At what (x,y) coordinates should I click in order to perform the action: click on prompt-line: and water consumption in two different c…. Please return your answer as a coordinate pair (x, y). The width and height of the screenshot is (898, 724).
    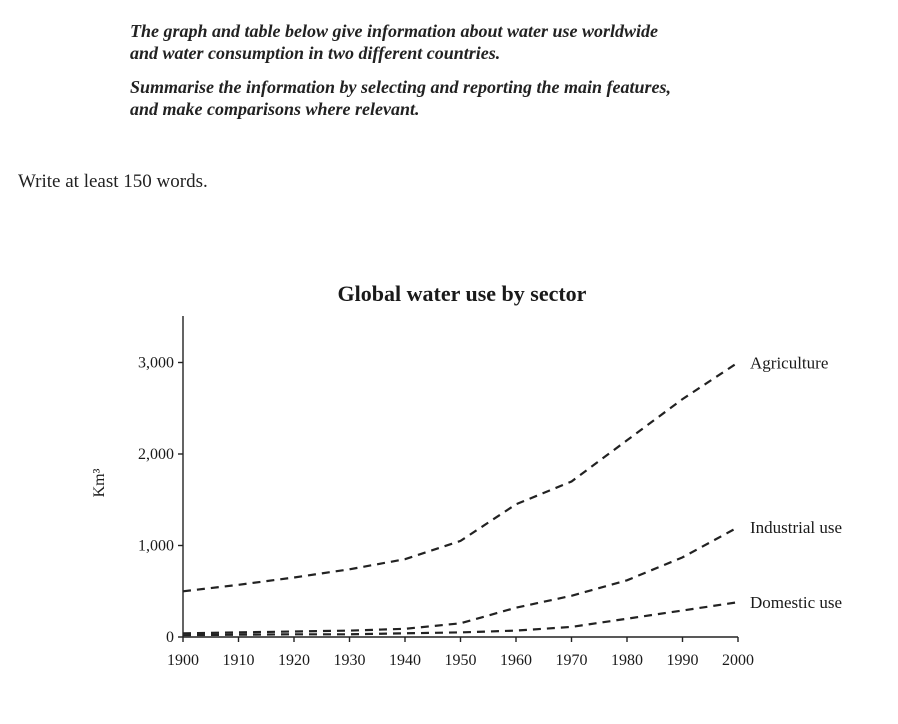
    Looking at the image, I should click on (315, 53).